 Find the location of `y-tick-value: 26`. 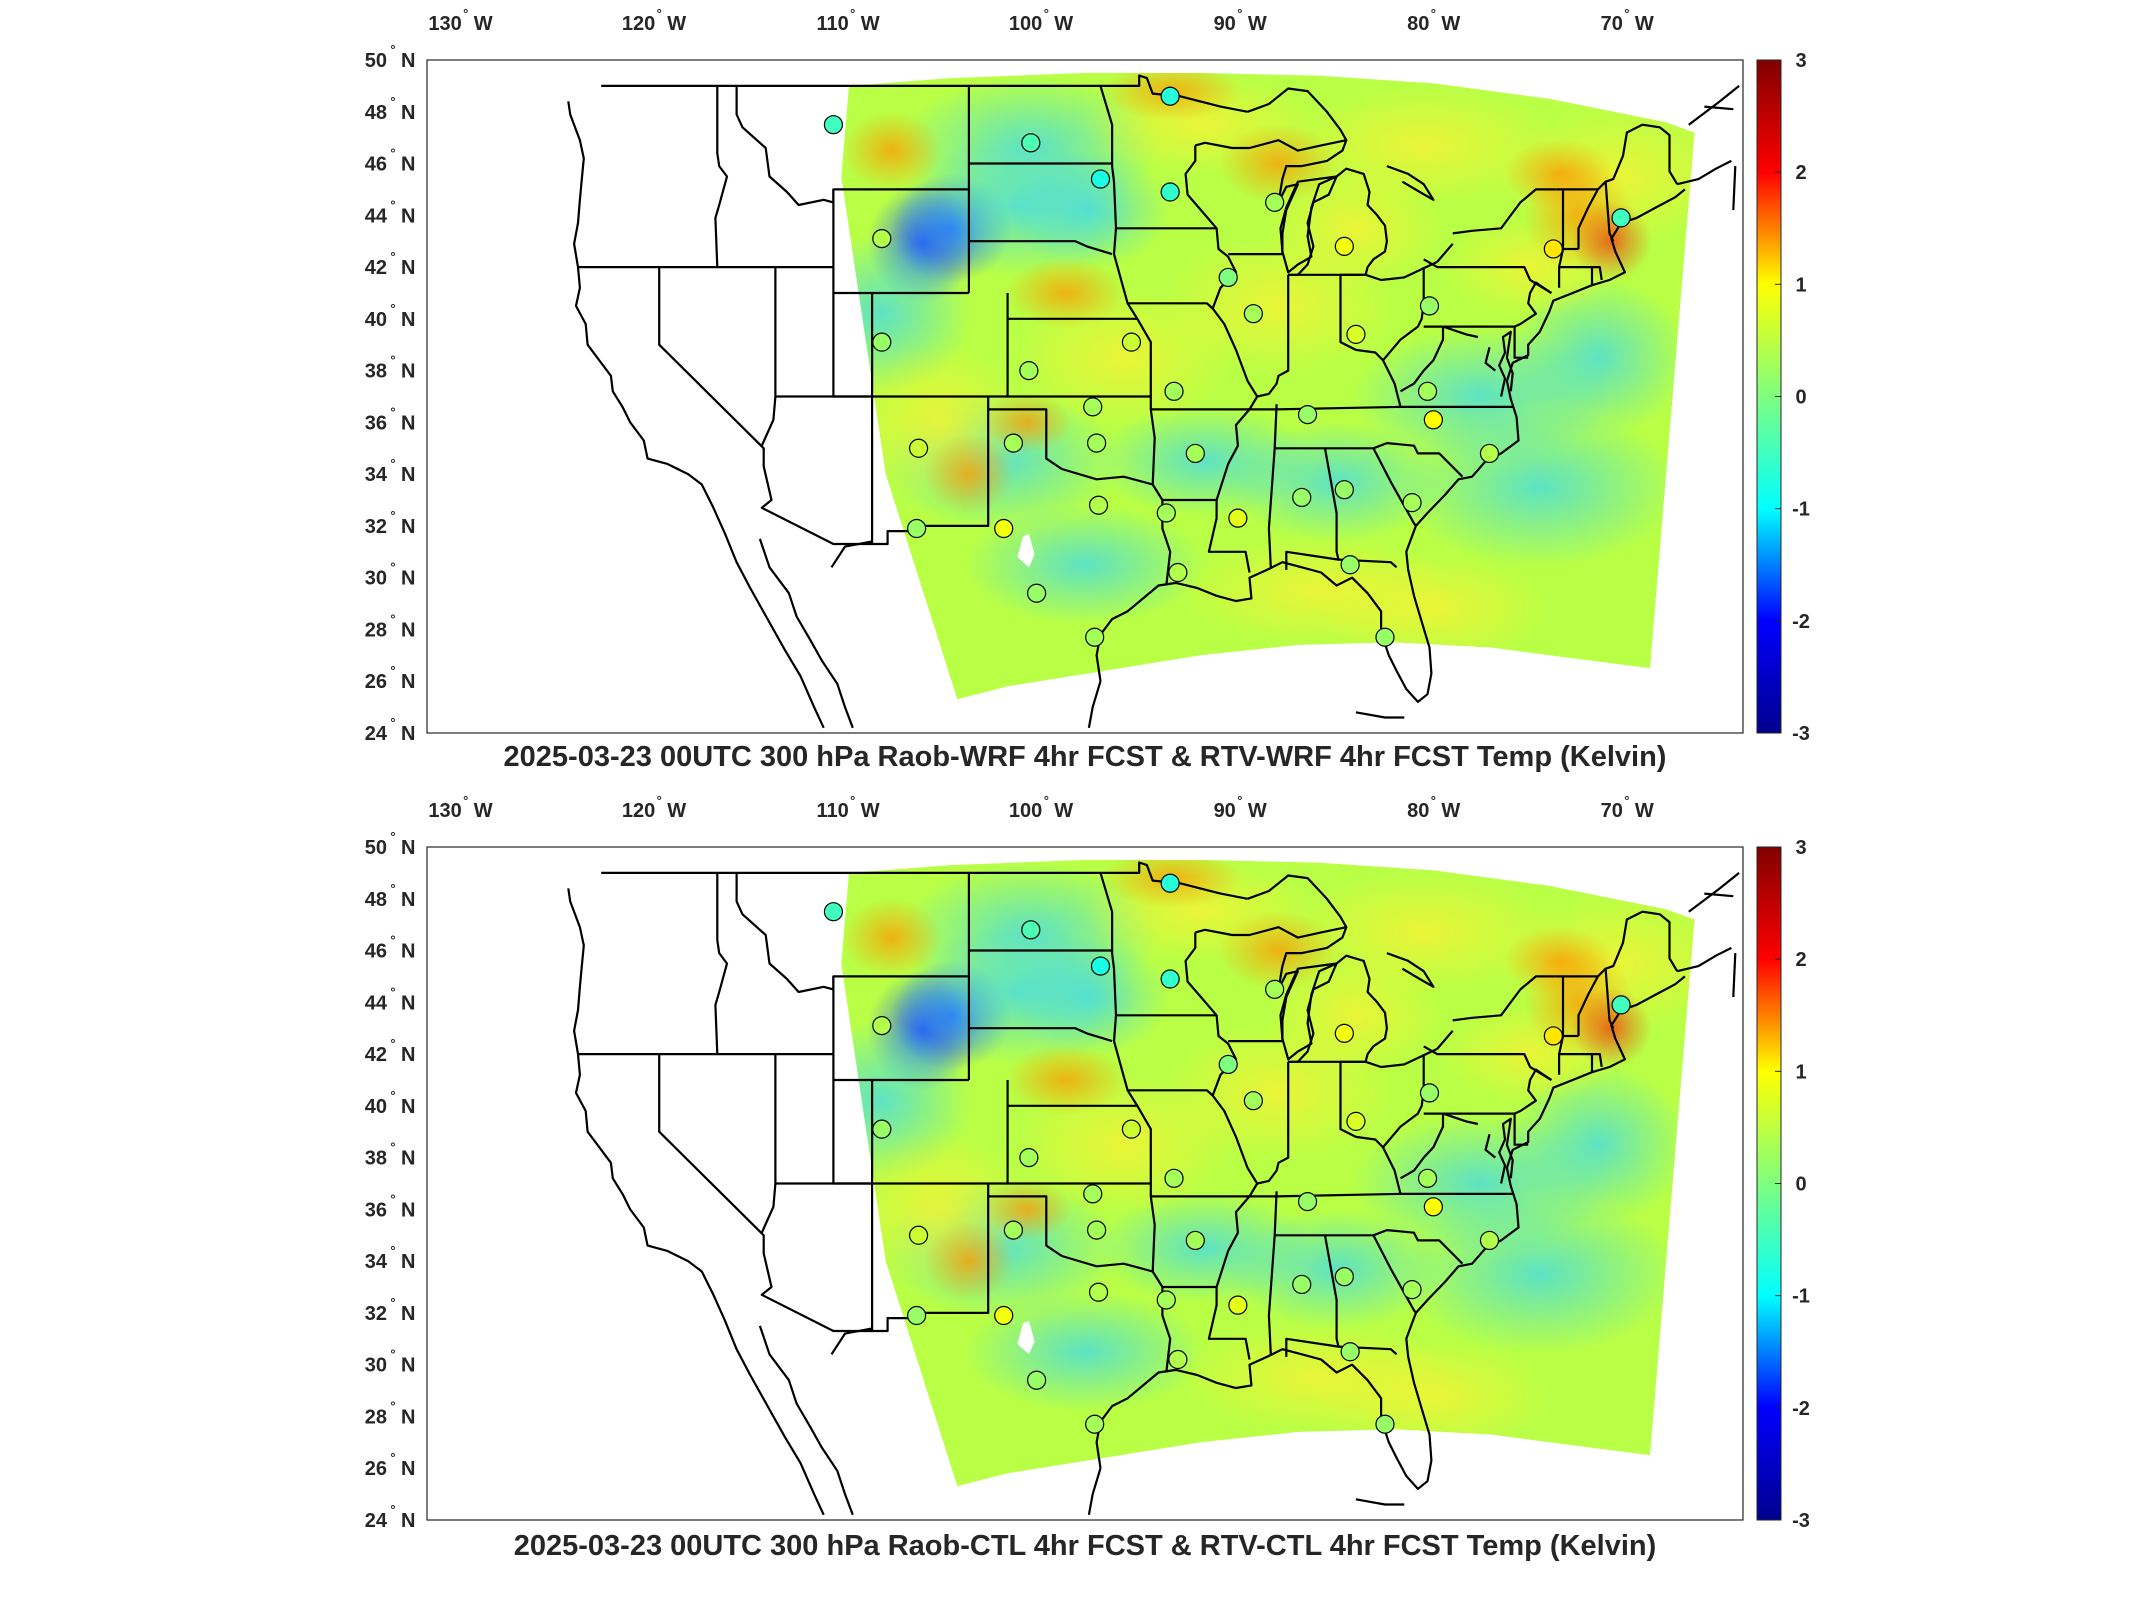

y-tick-value: 26 is located at coordinates (376, 682).